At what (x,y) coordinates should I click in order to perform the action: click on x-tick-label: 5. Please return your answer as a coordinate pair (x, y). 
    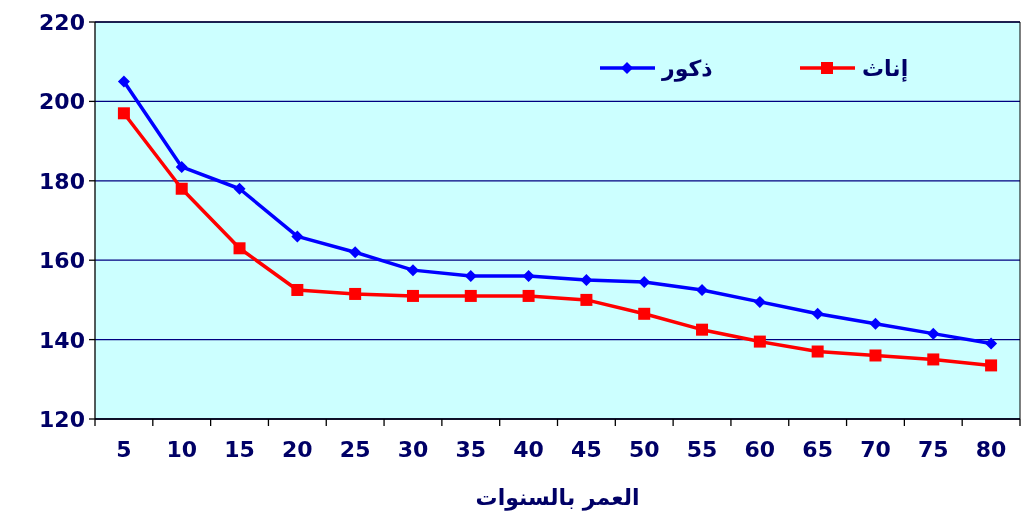
    Looking at the image, I should click on (124, 449).